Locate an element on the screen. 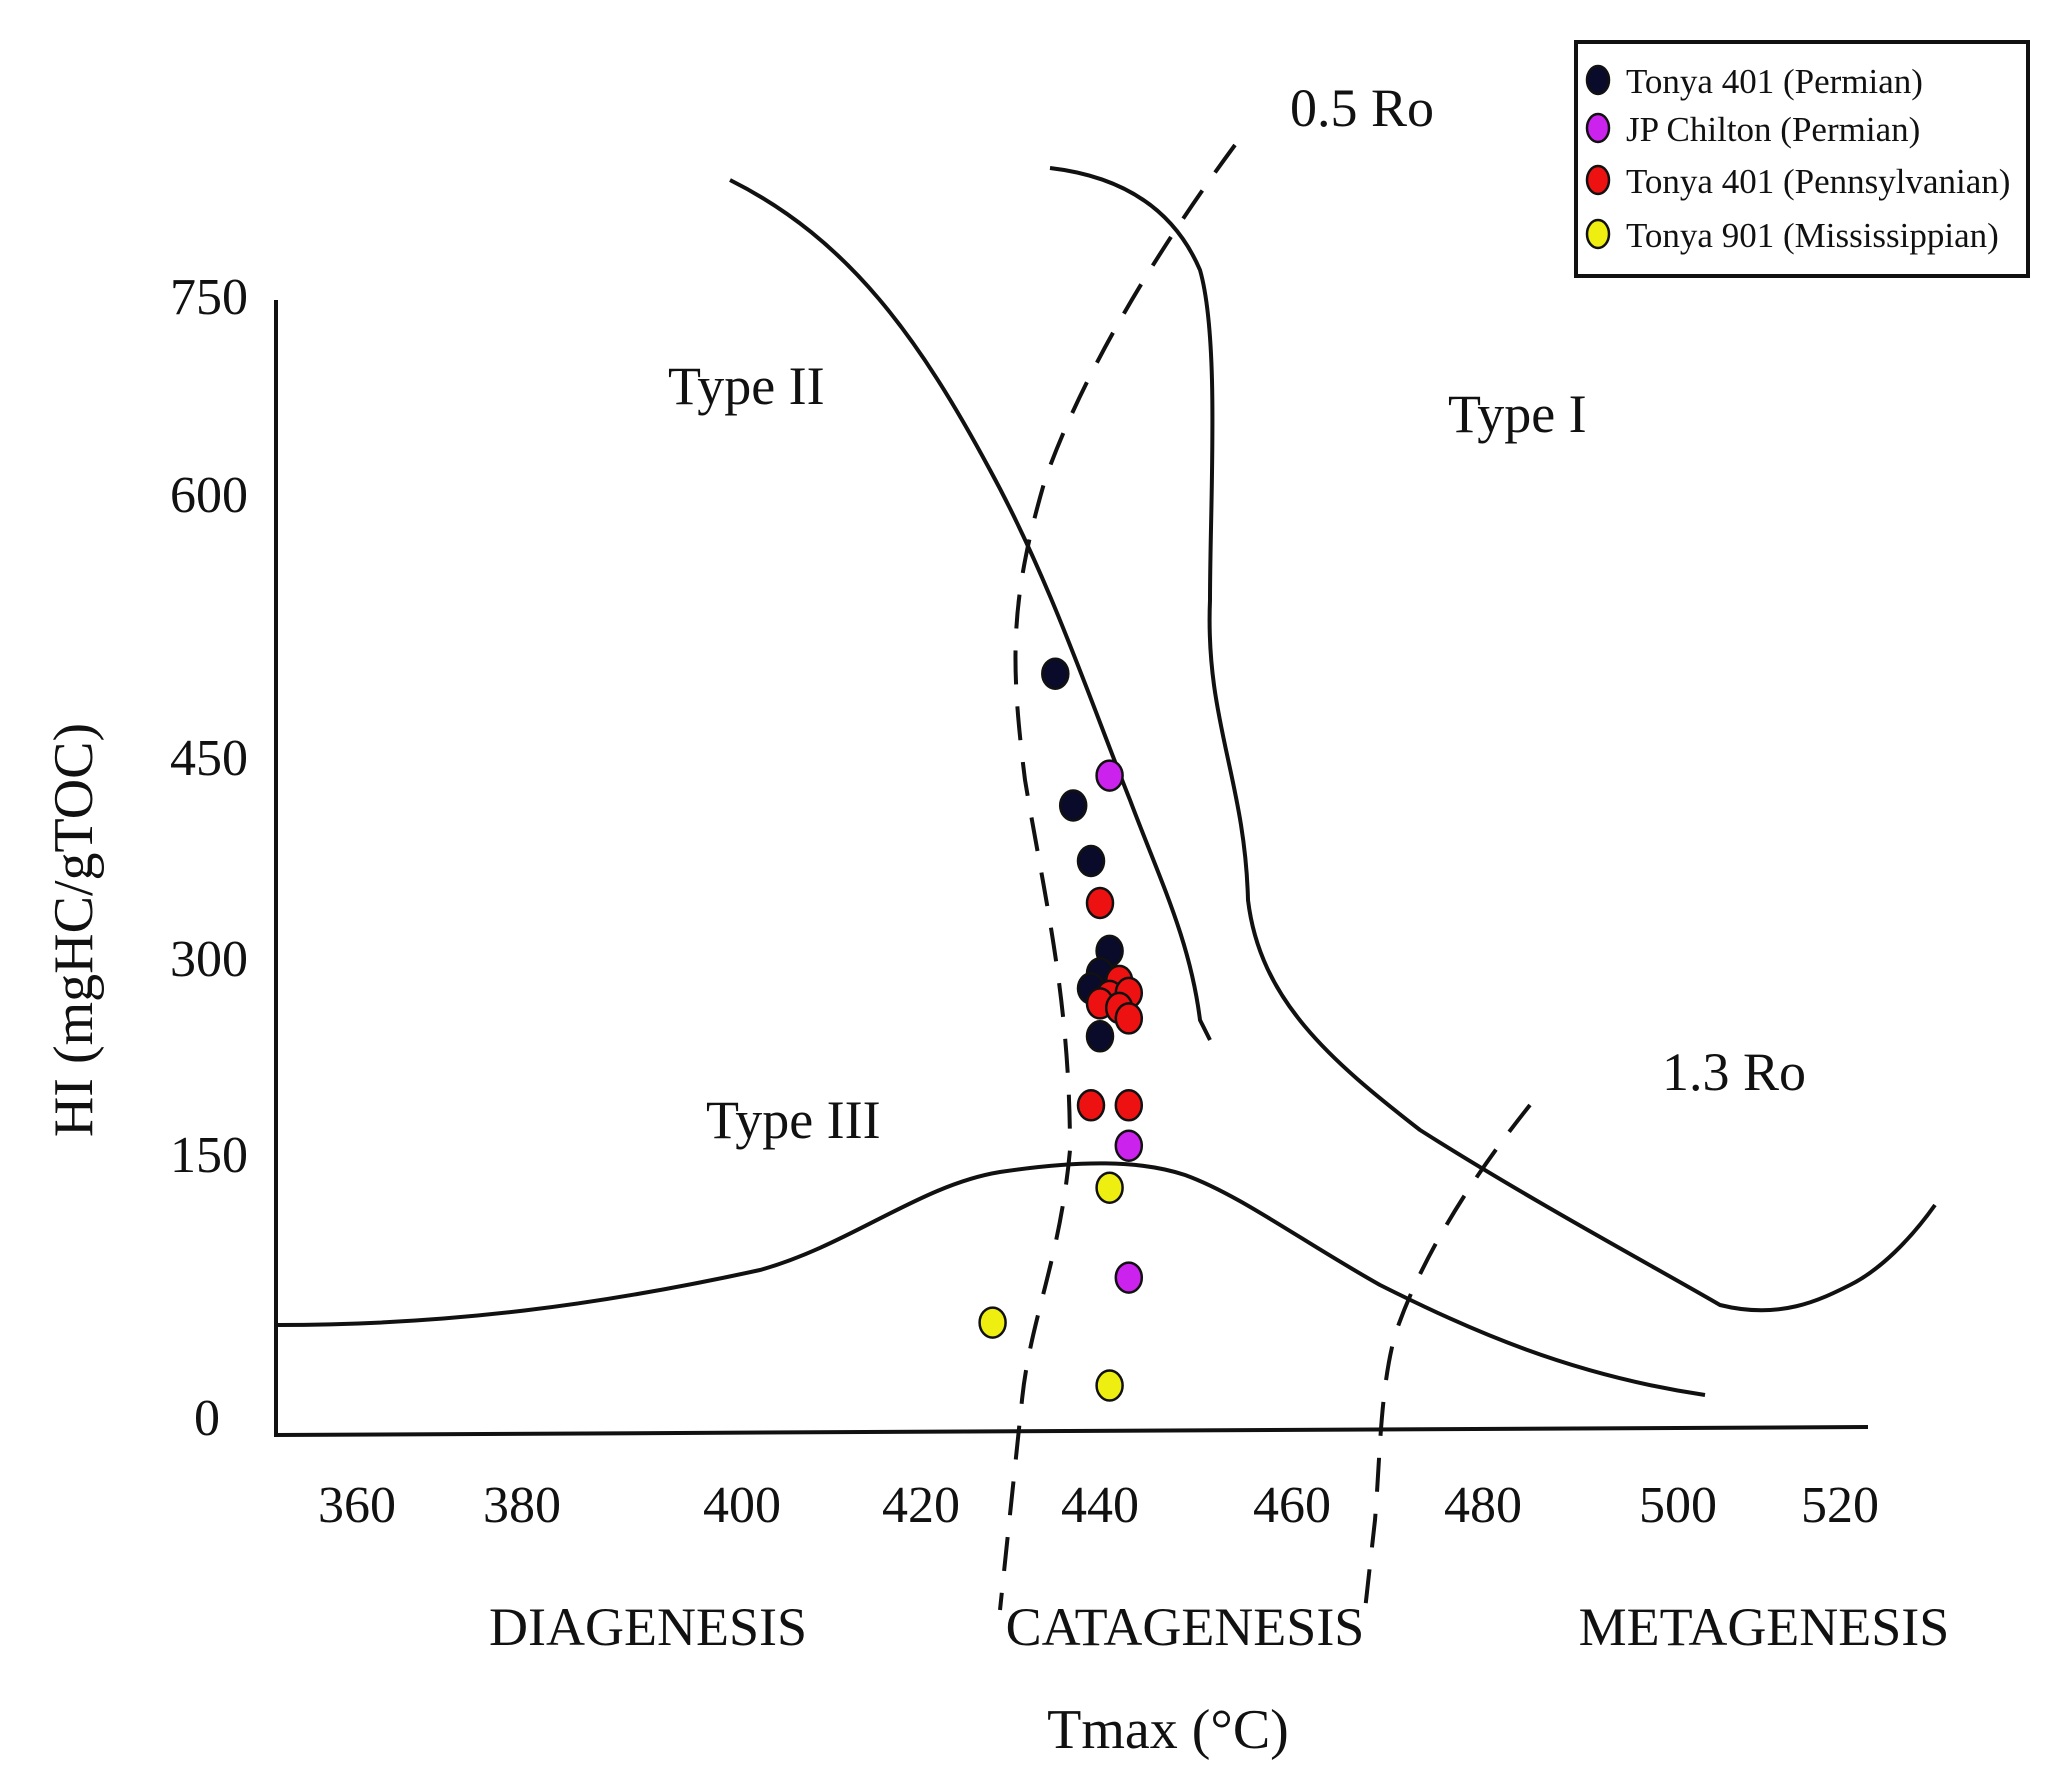 The height and width of the screenshot is (1771, 2066). ro-1-3-label: 1.3 Ro is located at coordinates (1734, 1072).